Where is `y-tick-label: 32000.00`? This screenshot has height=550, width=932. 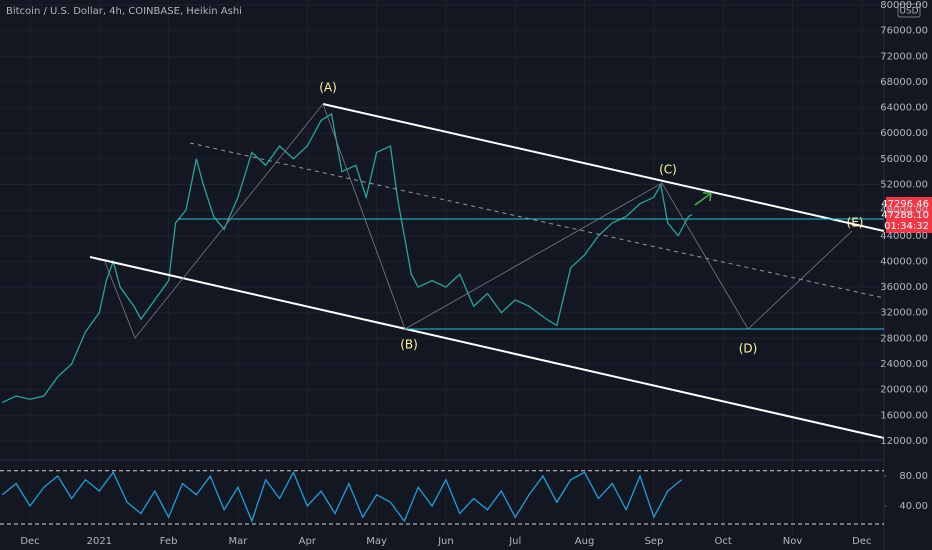
y-tick-label: 32000.00 is located at coordinates (904, 313).